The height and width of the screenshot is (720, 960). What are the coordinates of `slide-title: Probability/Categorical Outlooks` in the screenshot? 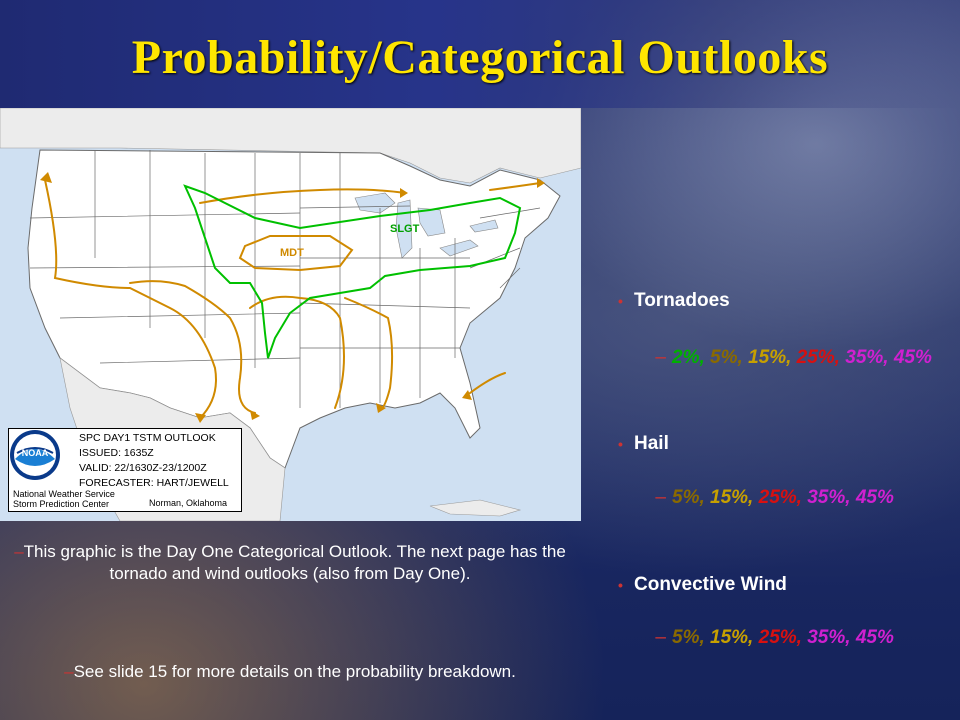 It's located at (480, 57).